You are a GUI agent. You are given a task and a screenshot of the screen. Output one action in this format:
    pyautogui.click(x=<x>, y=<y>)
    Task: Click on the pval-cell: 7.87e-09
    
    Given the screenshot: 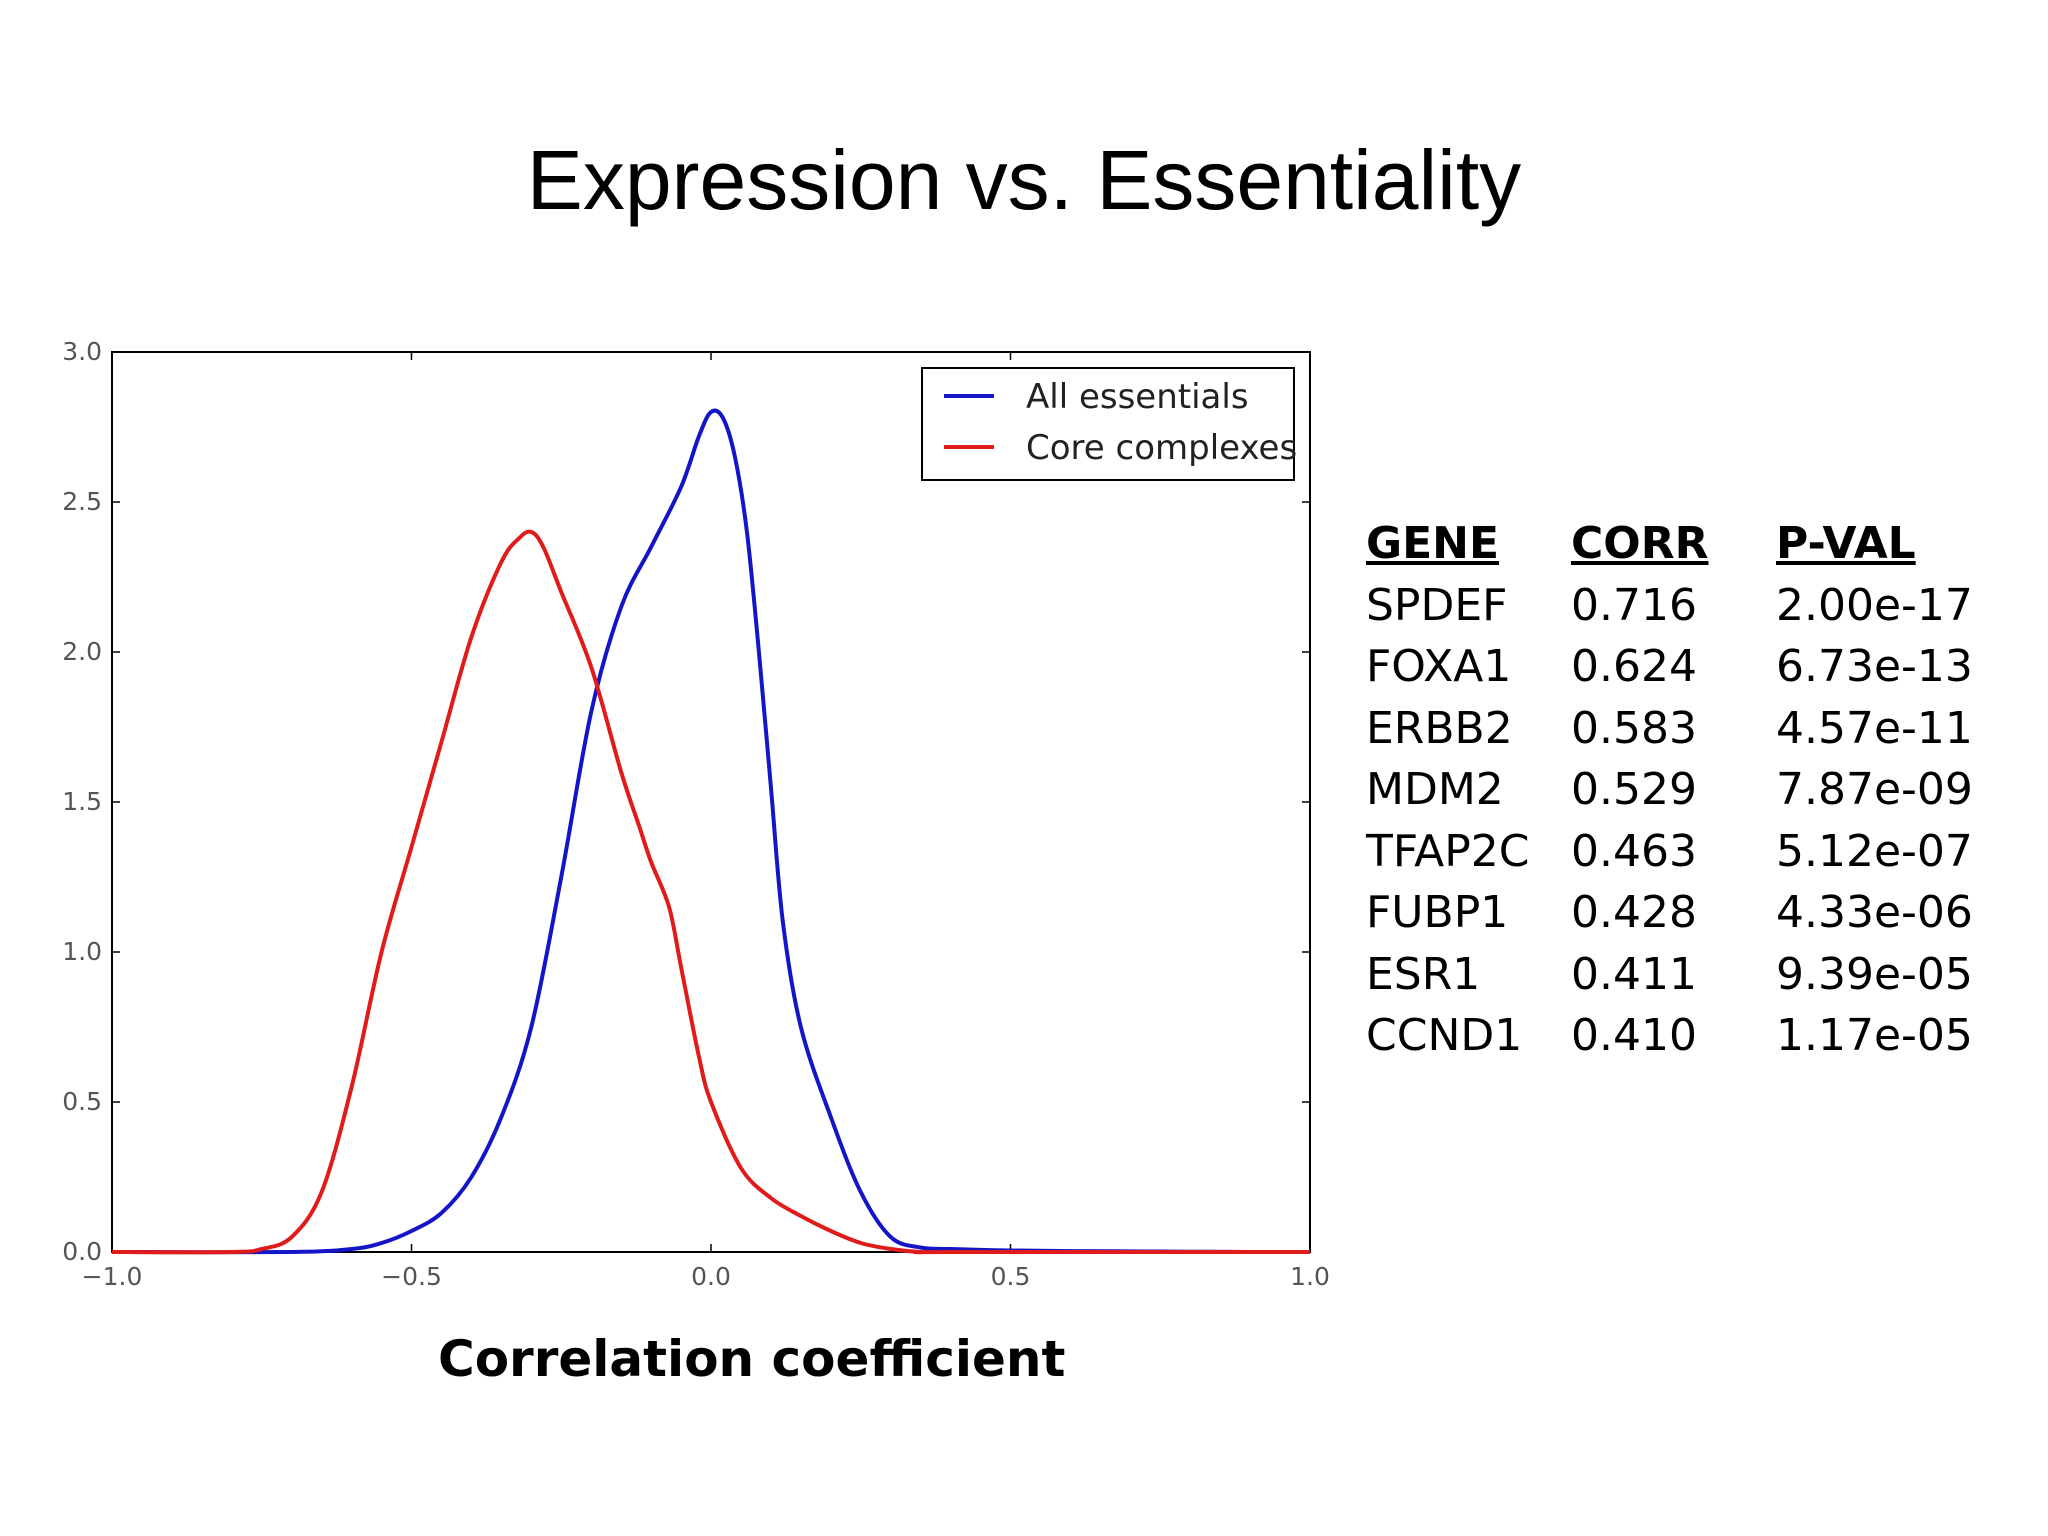 What is the action you would take?
    pyautogui.click(x=1874, y=789)
    